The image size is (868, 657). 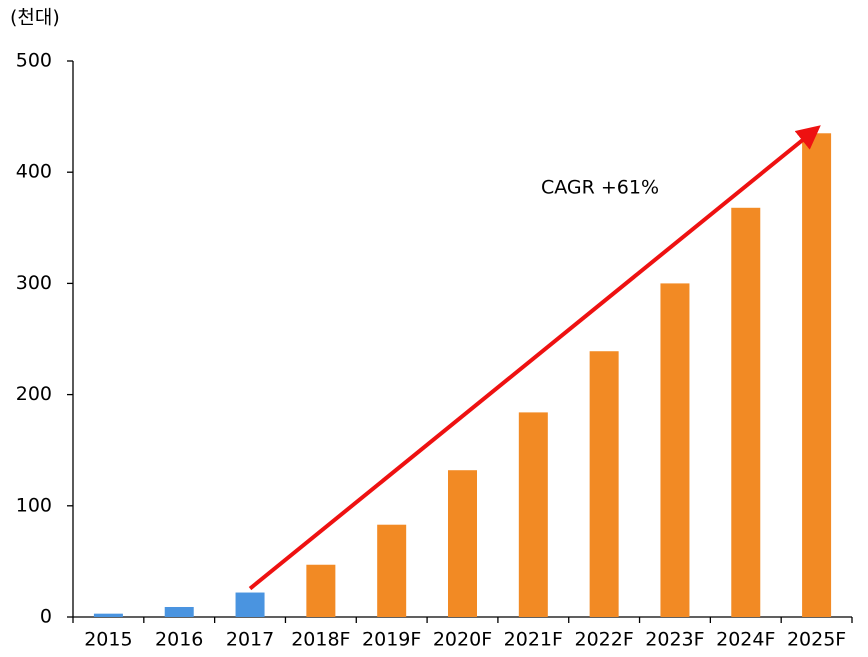 What do you see at coordinates (745, 640) in the screenshot?
I see `x-tick-label: 2024F` at bounding box center [745, 640].